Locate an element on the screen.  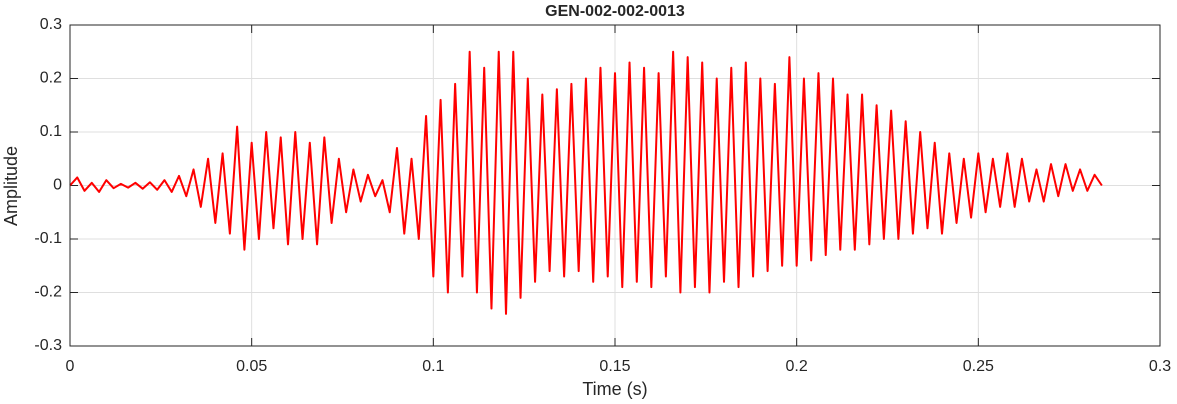
x-tick-label: 0.25 is located at coordinates (978, 366).